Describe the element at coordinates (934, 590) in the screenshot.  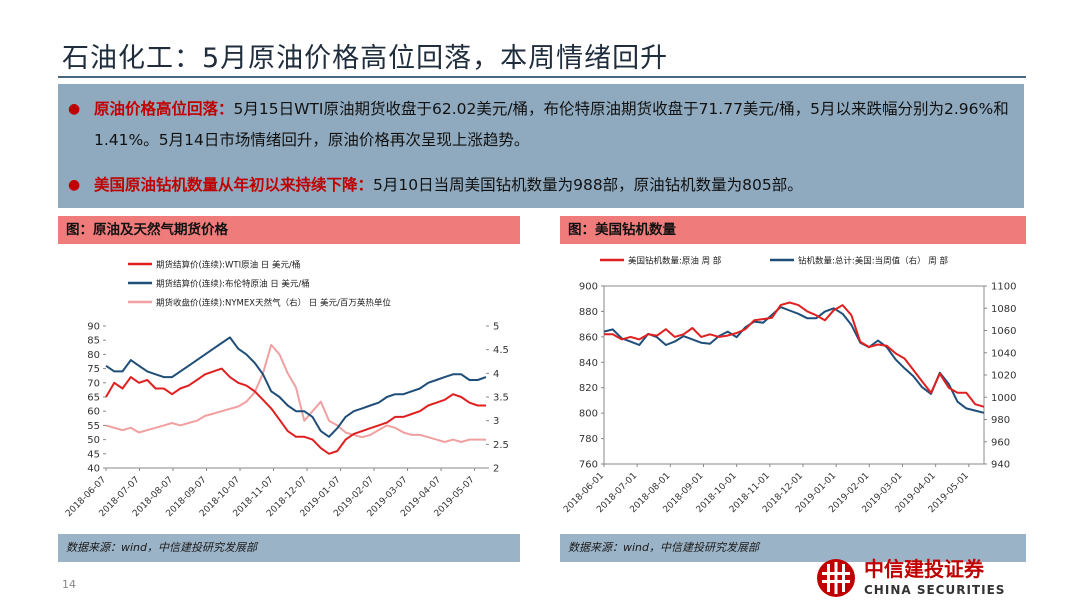
I see `logo-en-text: CHINA SECURITIES` at that location.